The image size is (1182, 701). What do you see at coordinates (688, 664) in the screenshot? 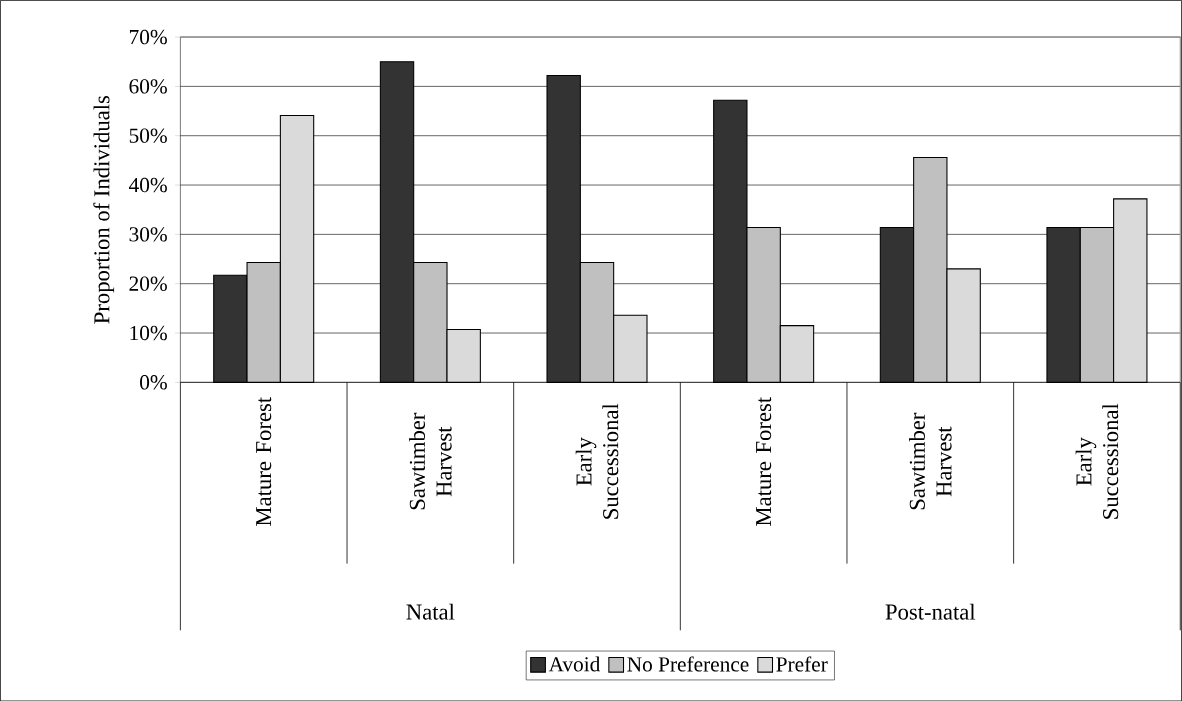
I see `legend-label: No Preference` at bounding box center [688, 664].